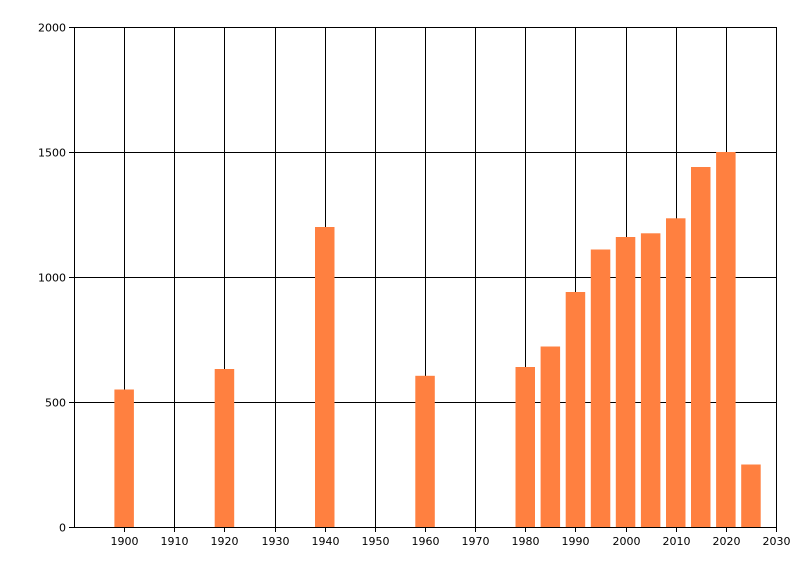 The height and width of the screenshot is (576, 800). Describe the element at coordinates (52, 278) in the screenshot. I see `y-tick-label: 1000` at that location.